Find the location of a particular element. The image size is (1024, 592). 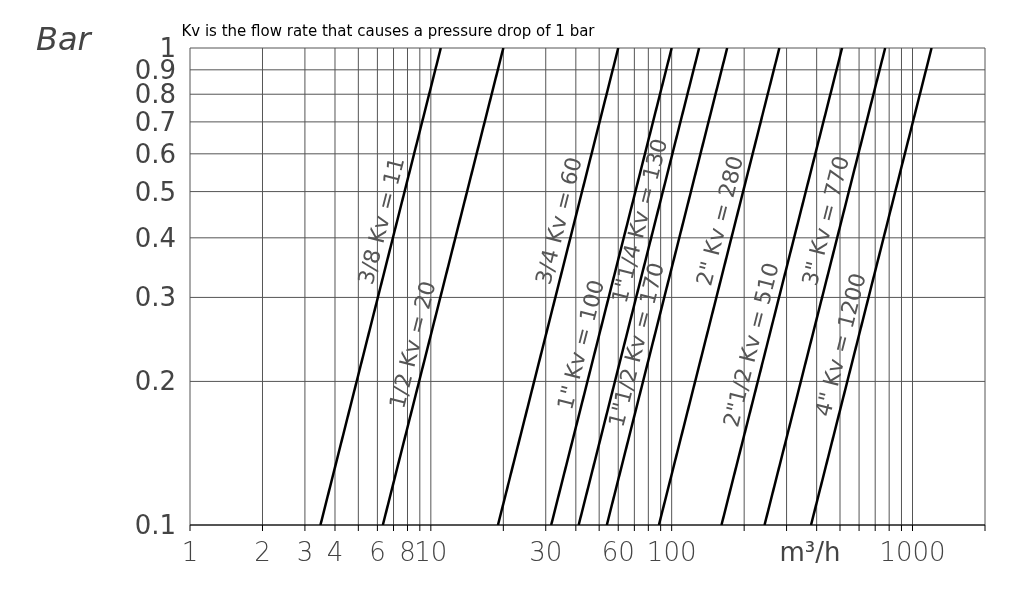

x-tick-label: 2 is located at coordinates (262, 552).